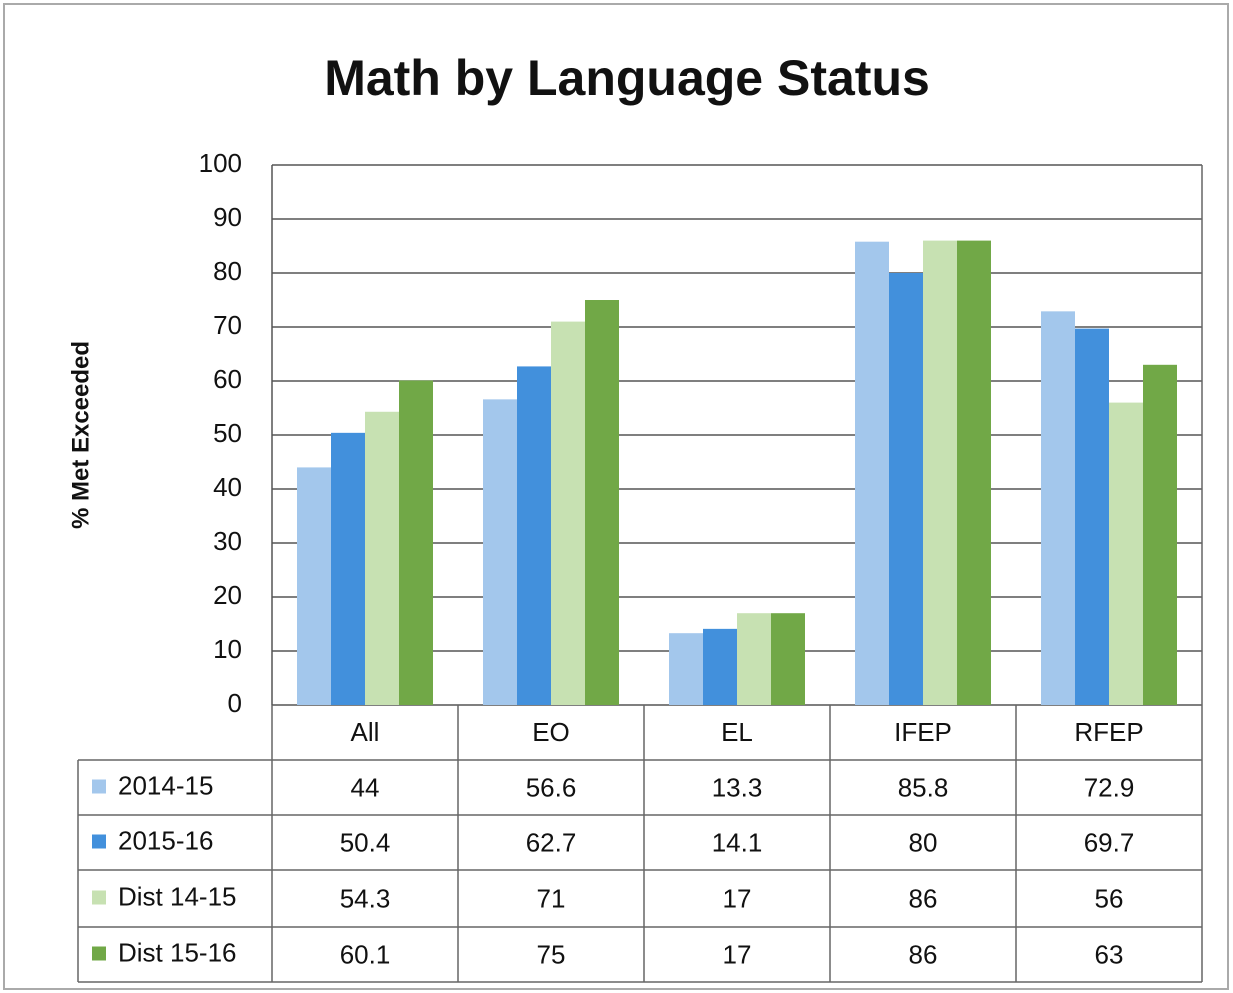 The width and height of the screenshot is (1233, 993). Describe the element at coordinates (551, 954) in the screenshot. I see `table-value: 75` at that location.